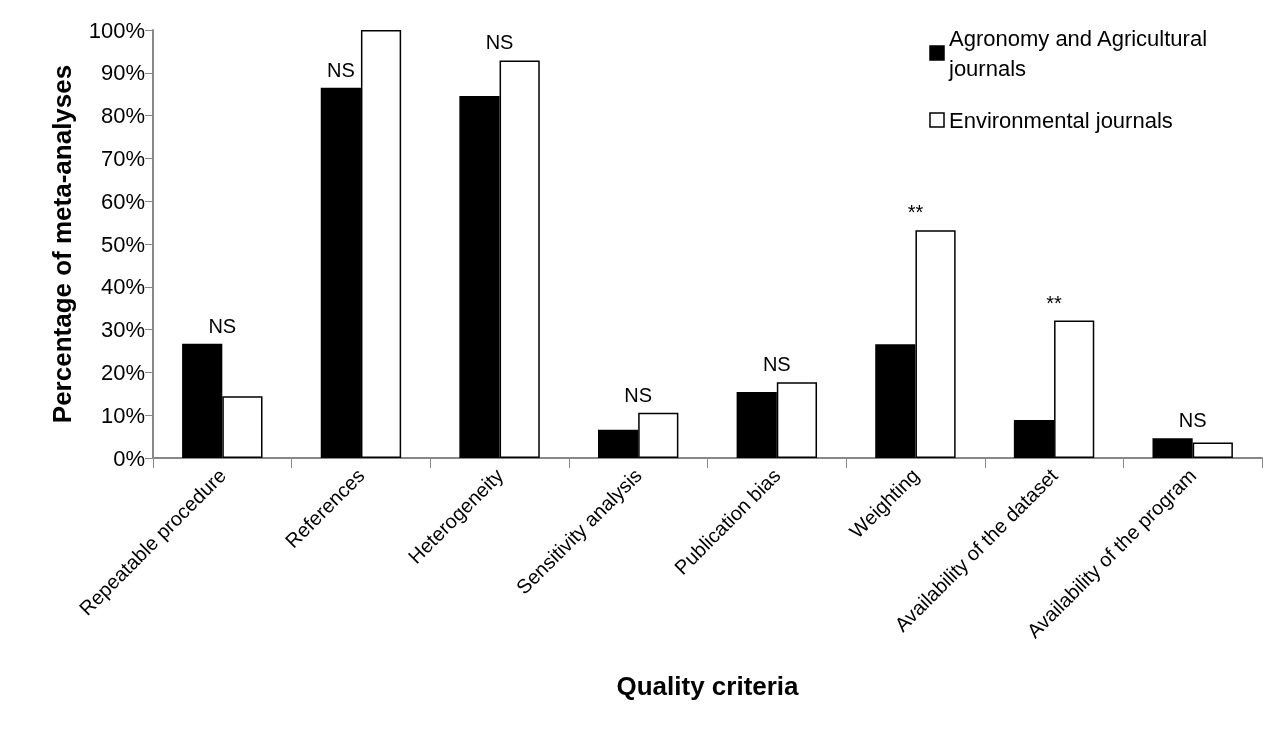 The image size is (1282, 749). Describe the element at coordinates (122, 116) in the screenshot. I see `y-tick-label: 80%` at that location.